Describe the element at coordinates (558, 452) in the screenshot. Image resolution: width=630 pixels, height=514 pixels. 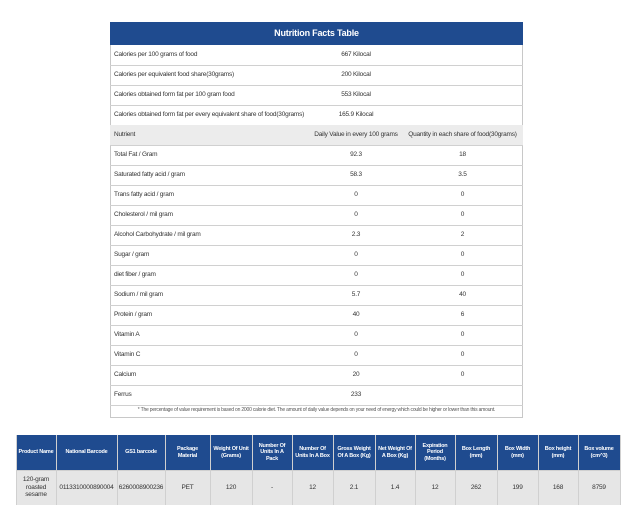
I see `product-header: Box height (mm)` at that location.